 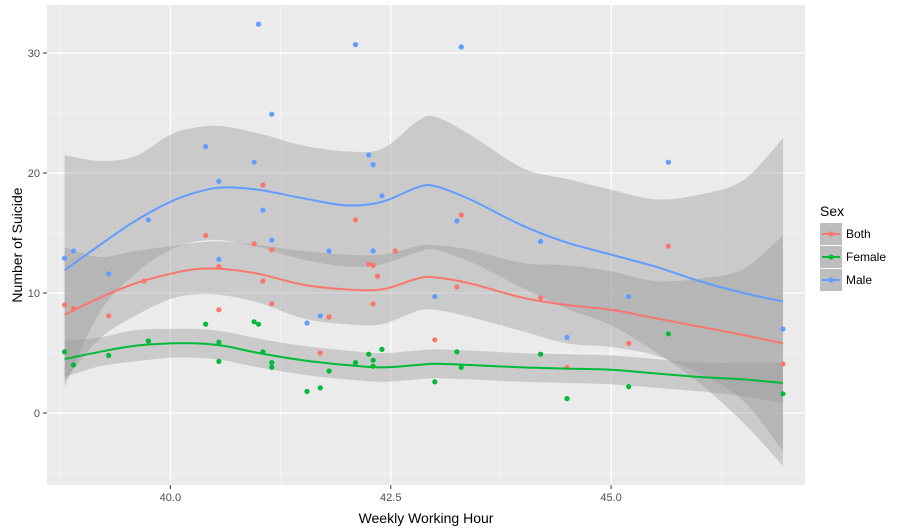 I want to click on x-tick-label: 45.0, so click(x=610, y=498).